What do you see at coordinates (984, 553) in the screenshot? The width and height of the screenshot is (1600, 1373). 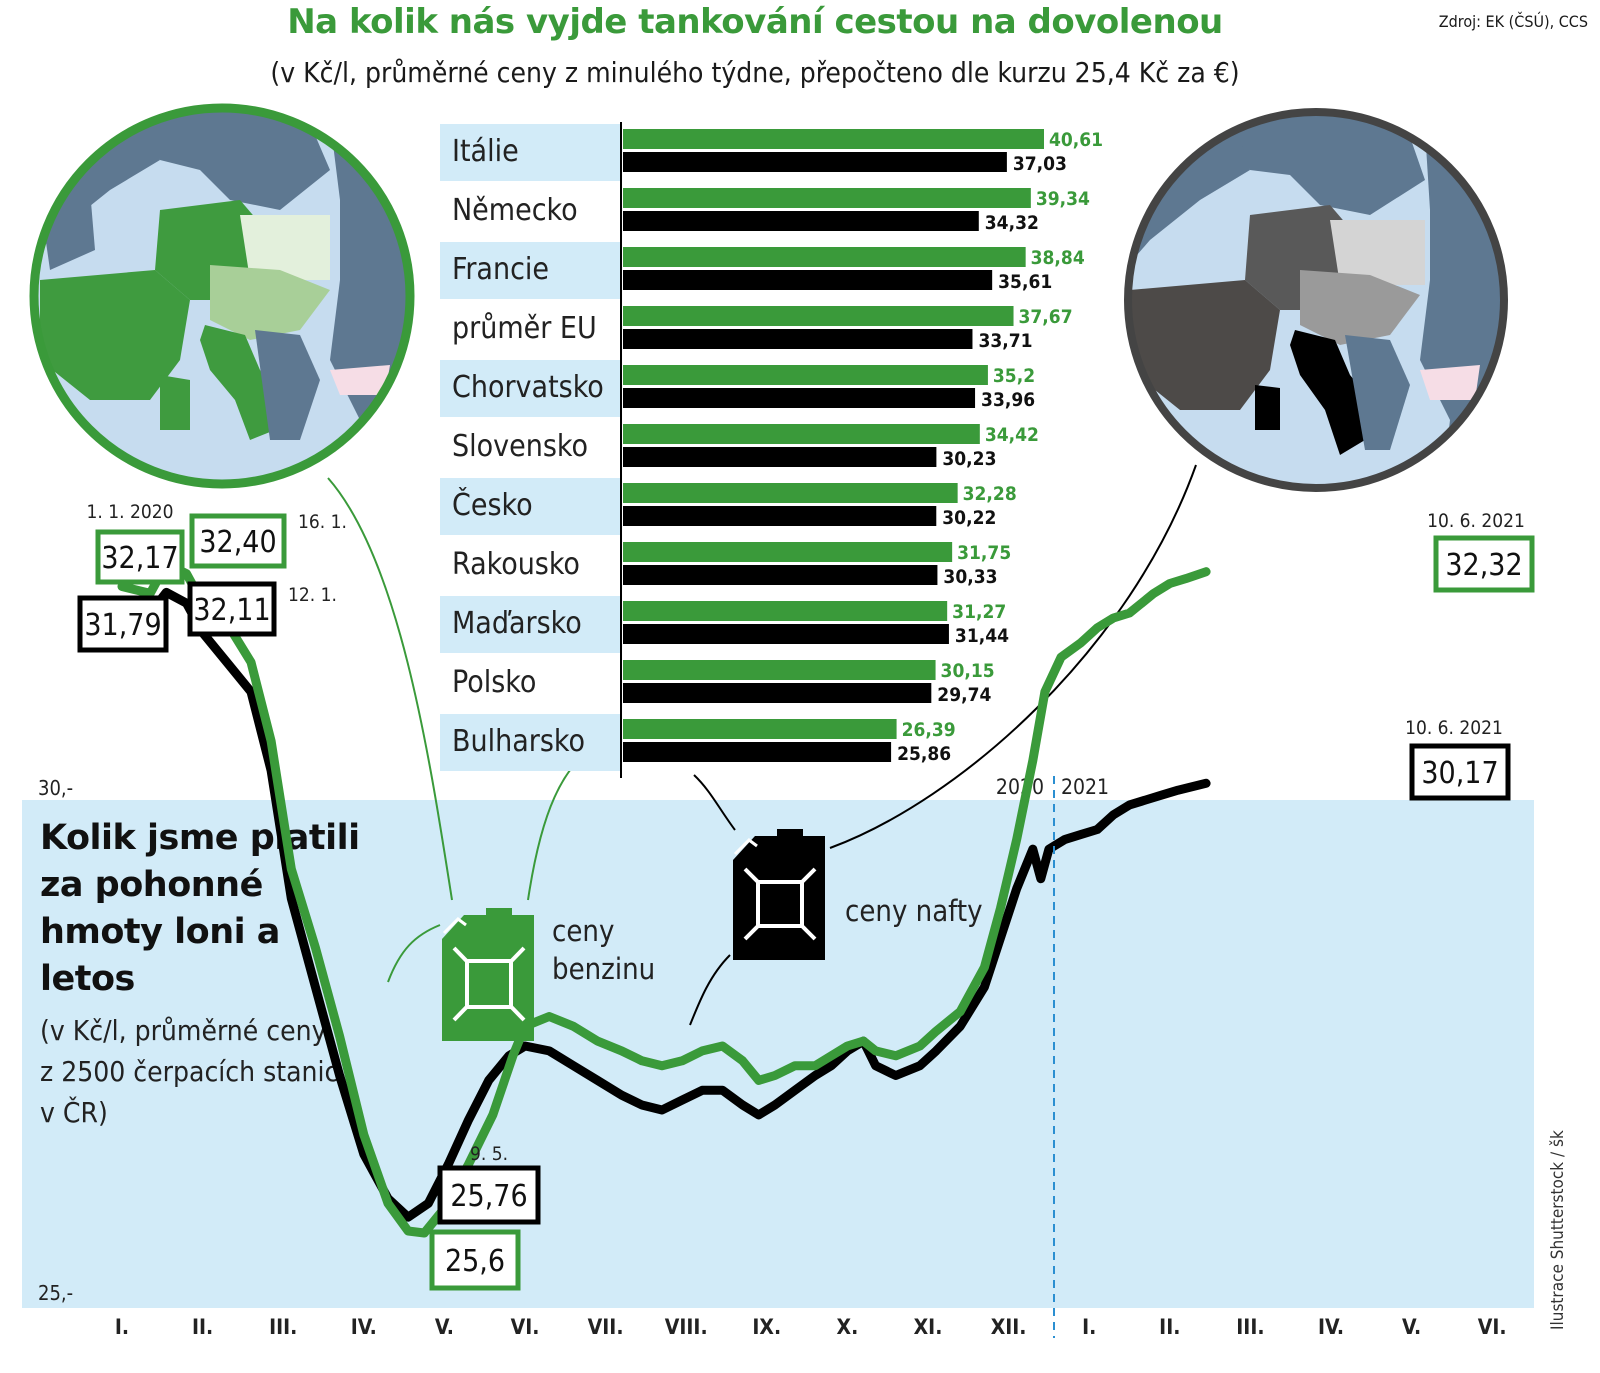 I see `bar-petrol-value: 31,75` at bounding box center [984, 553].